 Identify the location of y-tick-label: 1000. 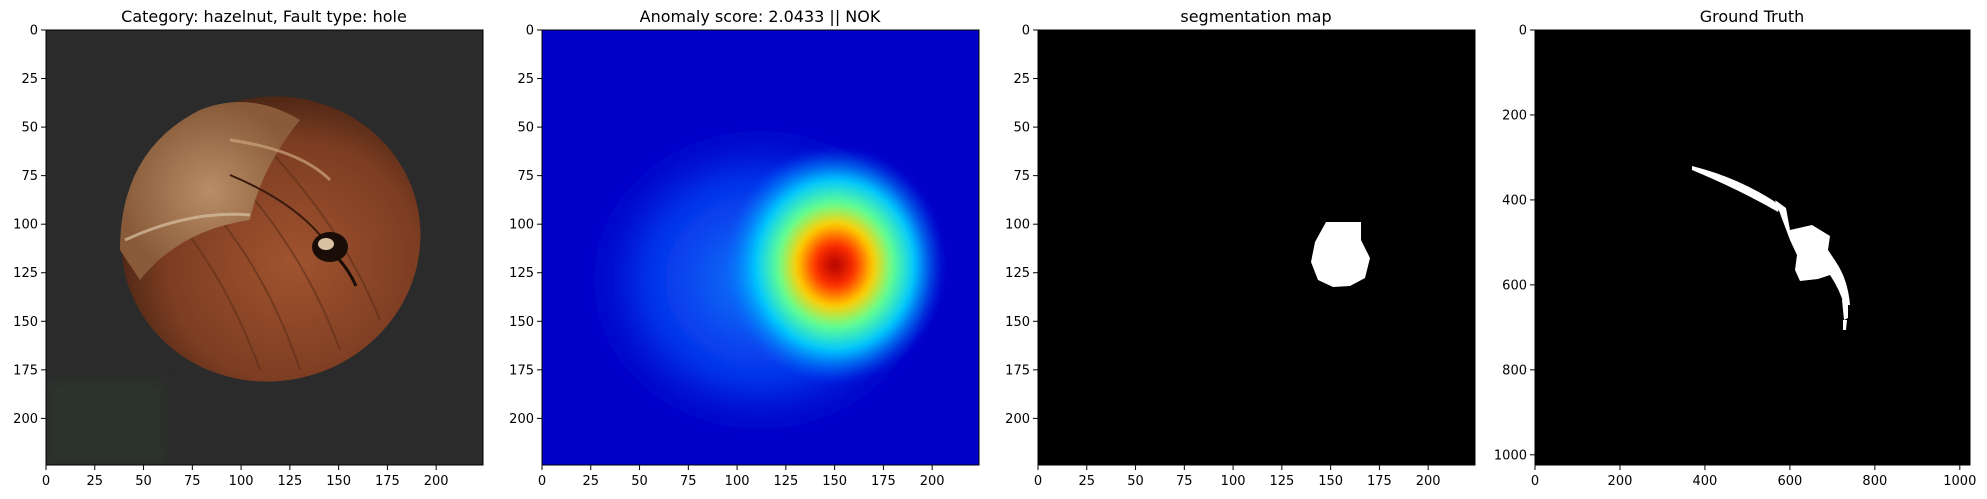
(1510, 455).